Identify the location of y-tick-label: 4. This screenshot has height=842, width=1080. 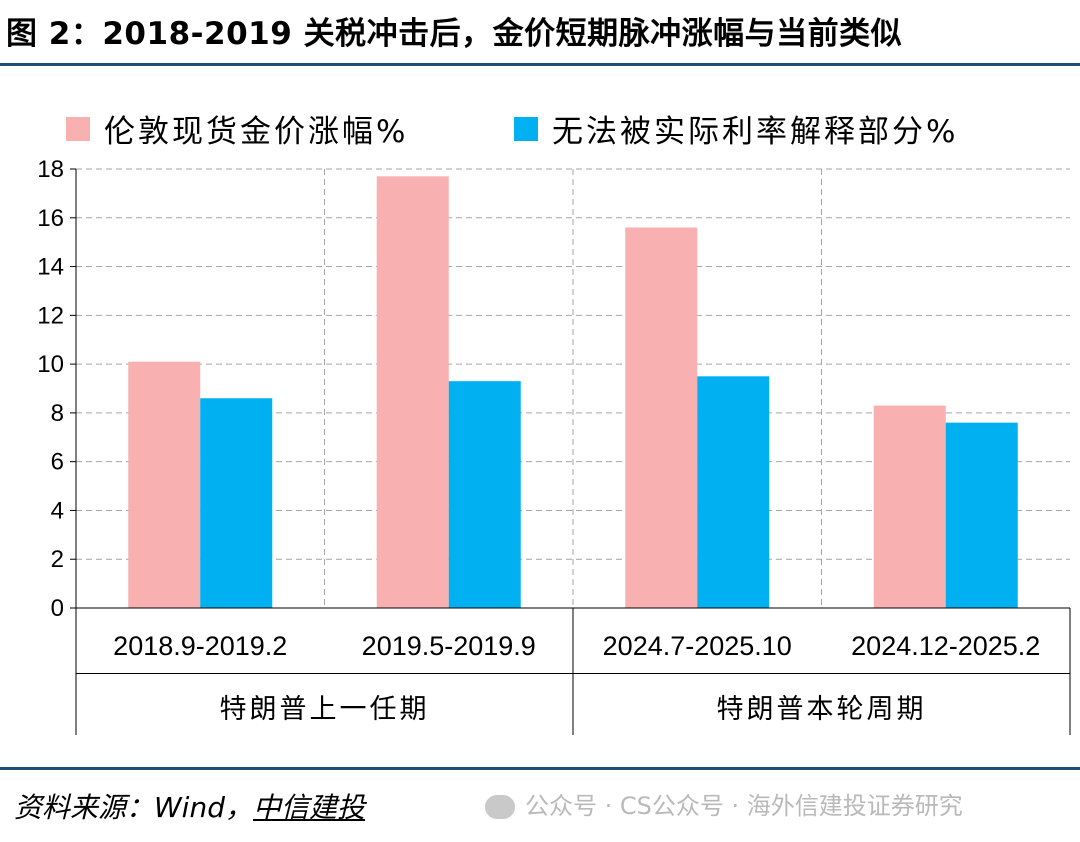
(57, 510).